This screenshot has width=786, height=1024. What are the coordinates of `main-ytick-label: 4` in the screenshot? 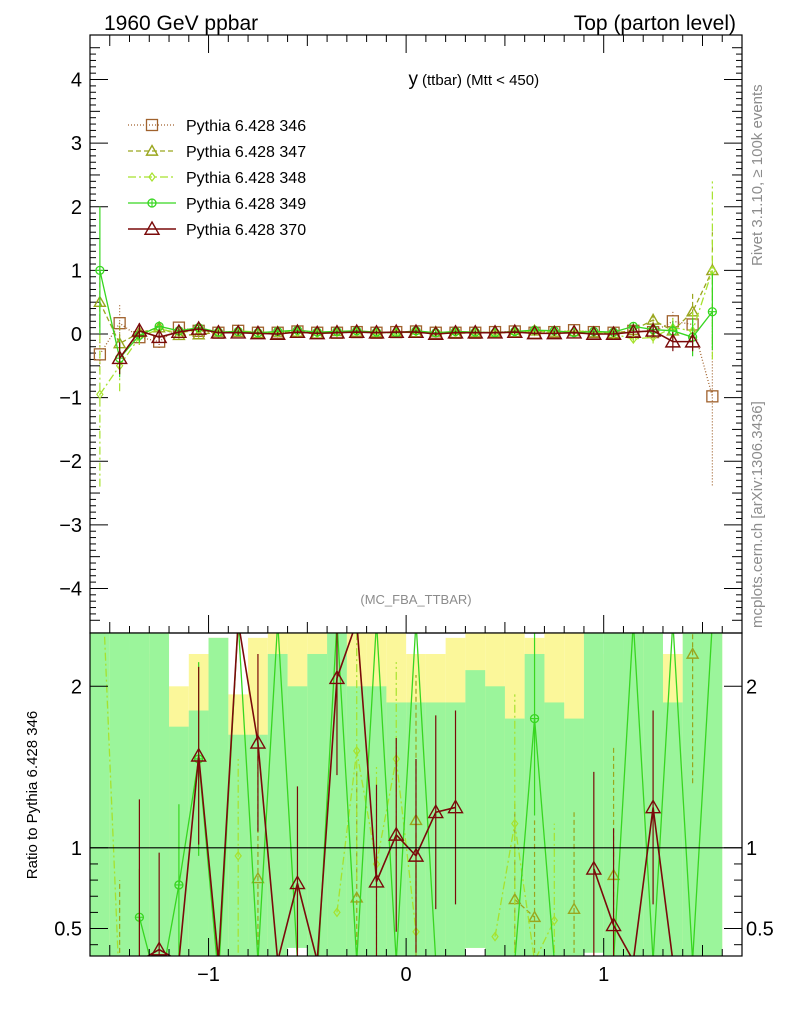 It's located at (76, 81).